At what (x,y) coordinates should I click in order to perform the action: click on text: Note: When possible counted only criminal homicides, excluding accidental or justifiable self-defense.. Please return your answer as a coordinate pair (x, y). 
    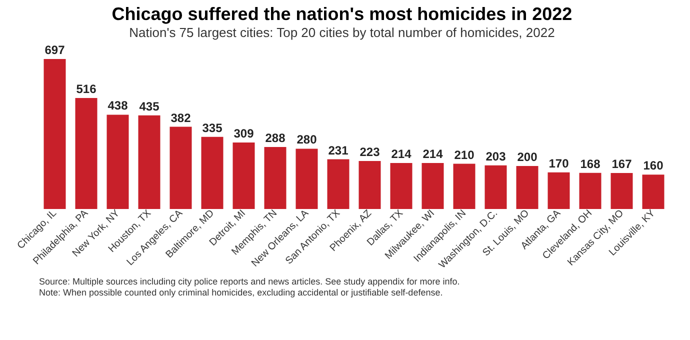
    Looking at the image, I should click on (241, 293).